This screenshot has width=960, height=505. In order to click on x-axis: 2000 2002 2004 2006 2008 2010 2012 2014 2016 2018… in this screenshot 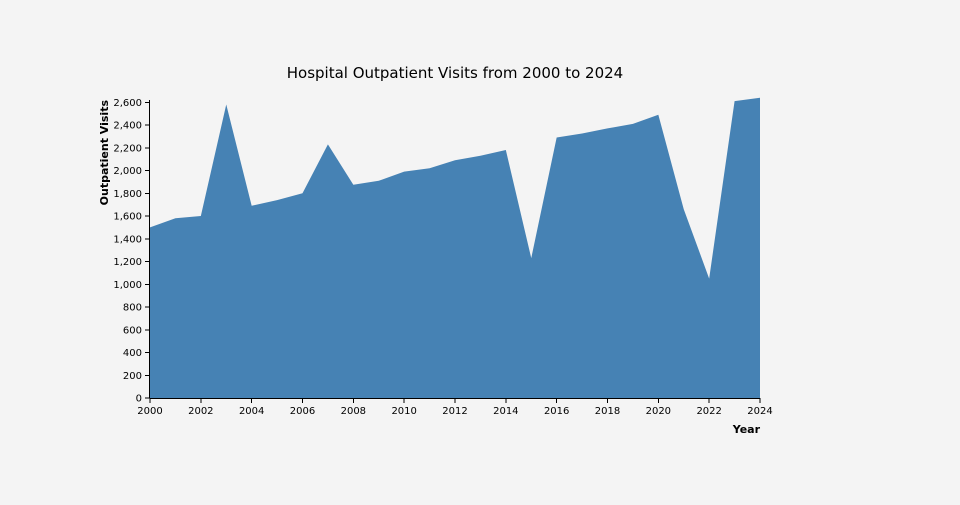, I will do `click(455, 407)`.